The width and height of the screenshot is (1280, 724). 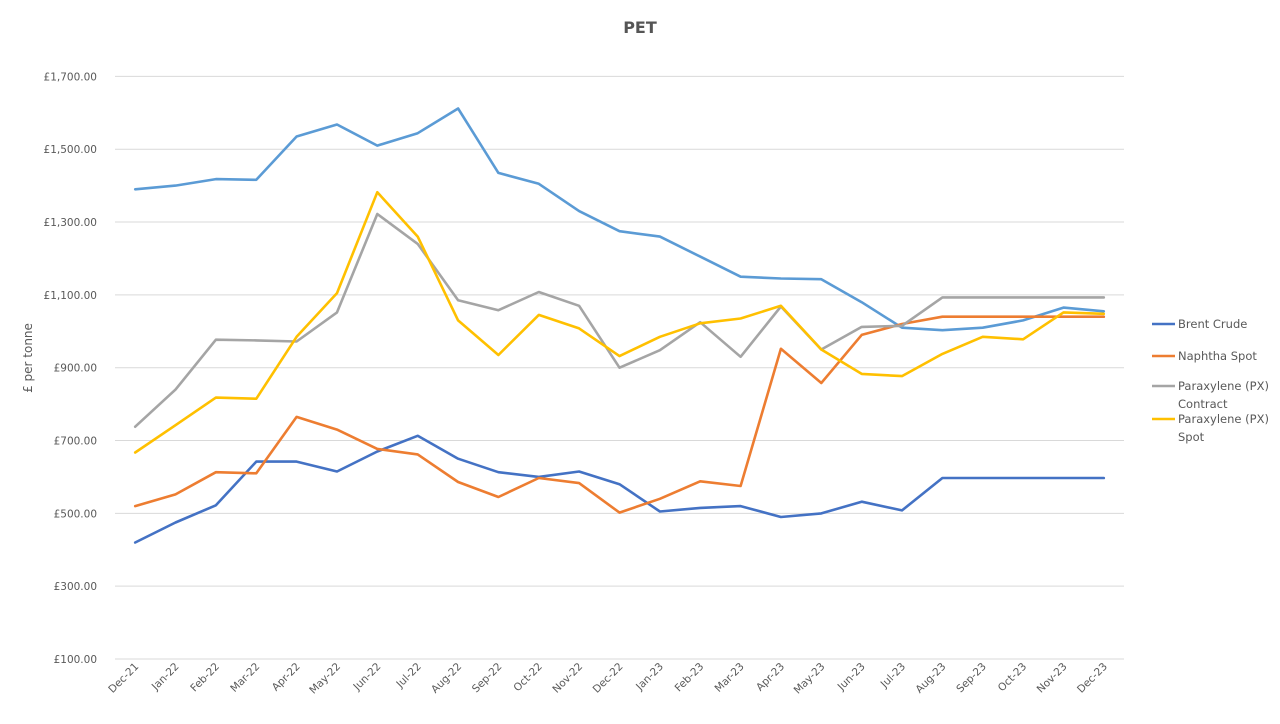 What do you see at coordinates (205, 678) in the screenshot?
I see `x-tick-label: Feb-22` at bounding box center [205, 678].